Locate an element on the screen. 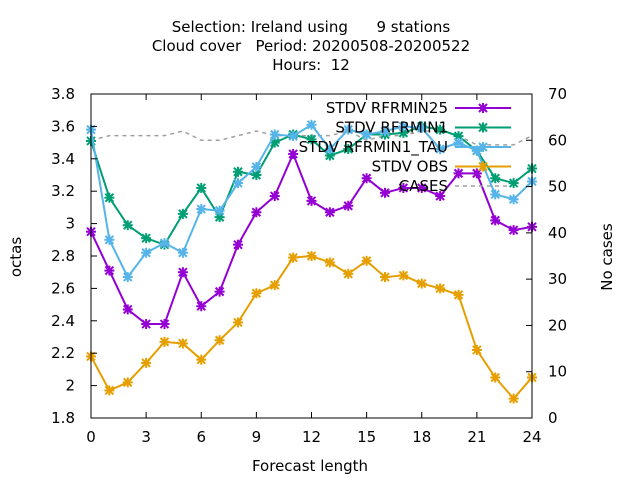 This screenshot has height=480, width=640. x-tick-label: 24 is located at coordinates (531, 437).